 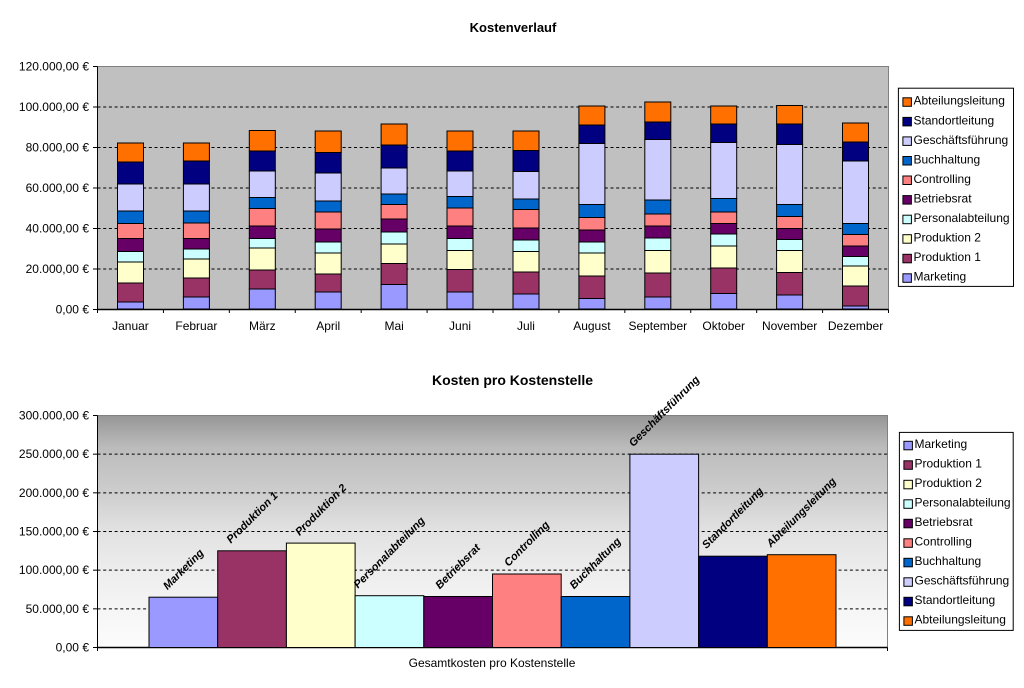 What do you see at coordinates (130, 326) in the screenshot?
I see `svg-text: Januar` at bounding box center [130, 326].